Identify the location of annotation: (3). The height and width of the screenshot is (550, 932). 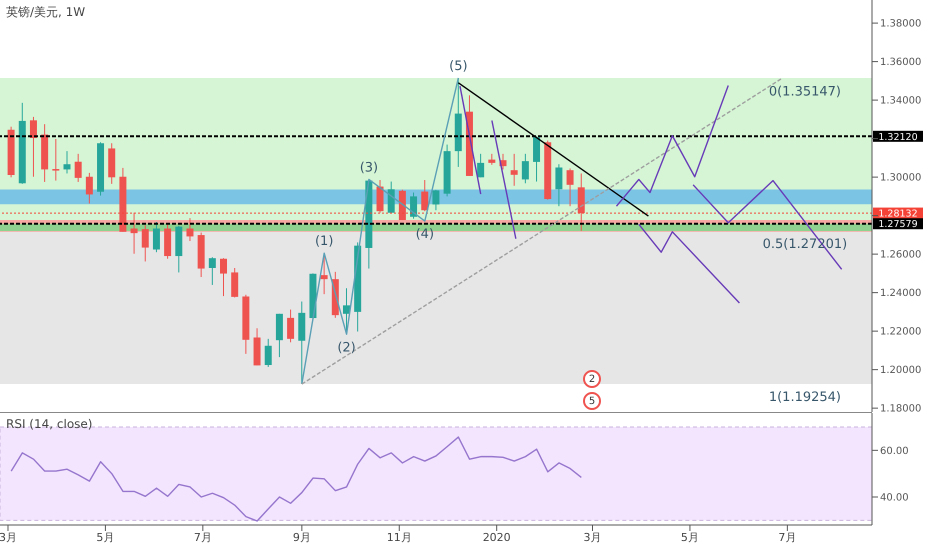
(369, 168).